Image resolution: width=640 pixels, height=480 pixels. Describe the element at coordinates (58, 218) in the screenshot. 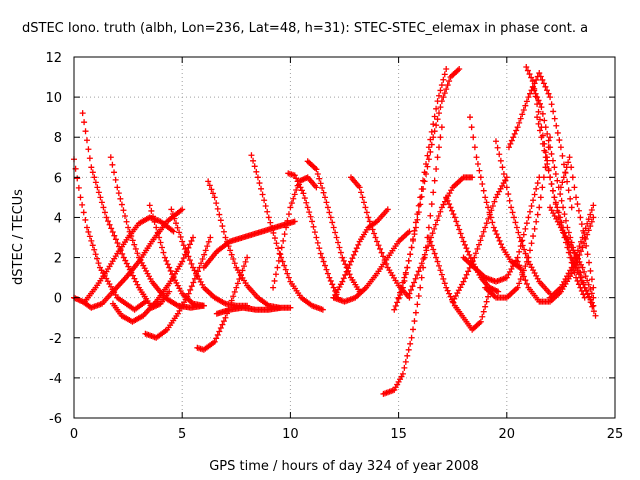

I see `y-tick-label: 4` at that location.